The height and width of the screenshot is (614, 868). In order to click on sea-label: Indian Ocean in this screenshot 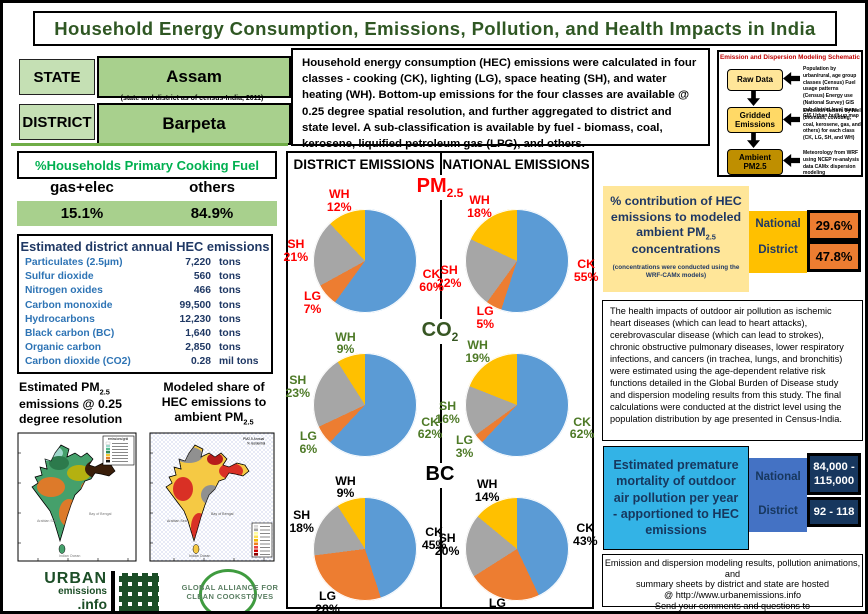, I will do `click(199, 556)`.